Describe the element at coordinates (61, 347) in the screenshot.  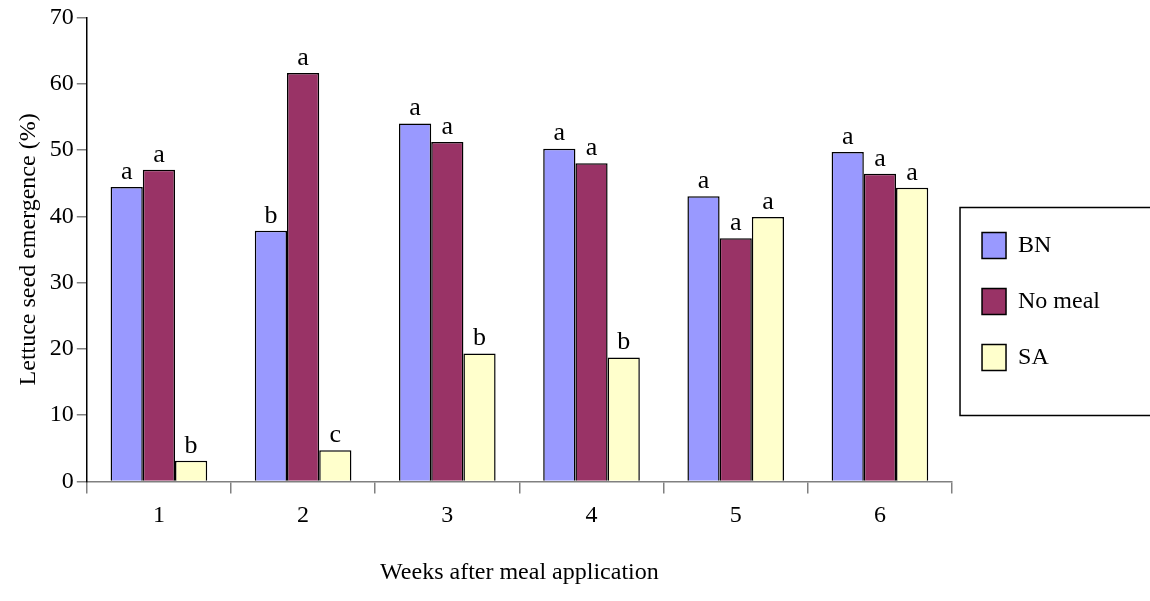
I see `y-tick-label: 20` at that location.